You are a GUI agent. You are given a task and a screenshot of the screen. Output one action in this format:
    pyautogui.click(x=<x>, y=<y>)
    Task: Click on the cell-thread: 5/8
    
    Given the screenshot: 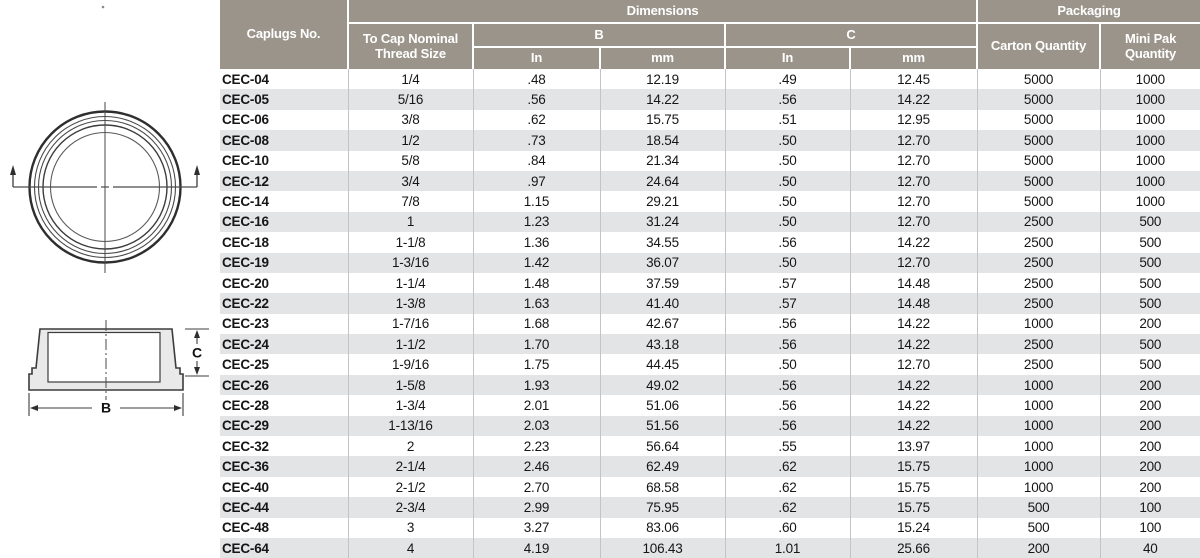 What is the action you would take?
    pyautogui.click(x=410, y=160)
    